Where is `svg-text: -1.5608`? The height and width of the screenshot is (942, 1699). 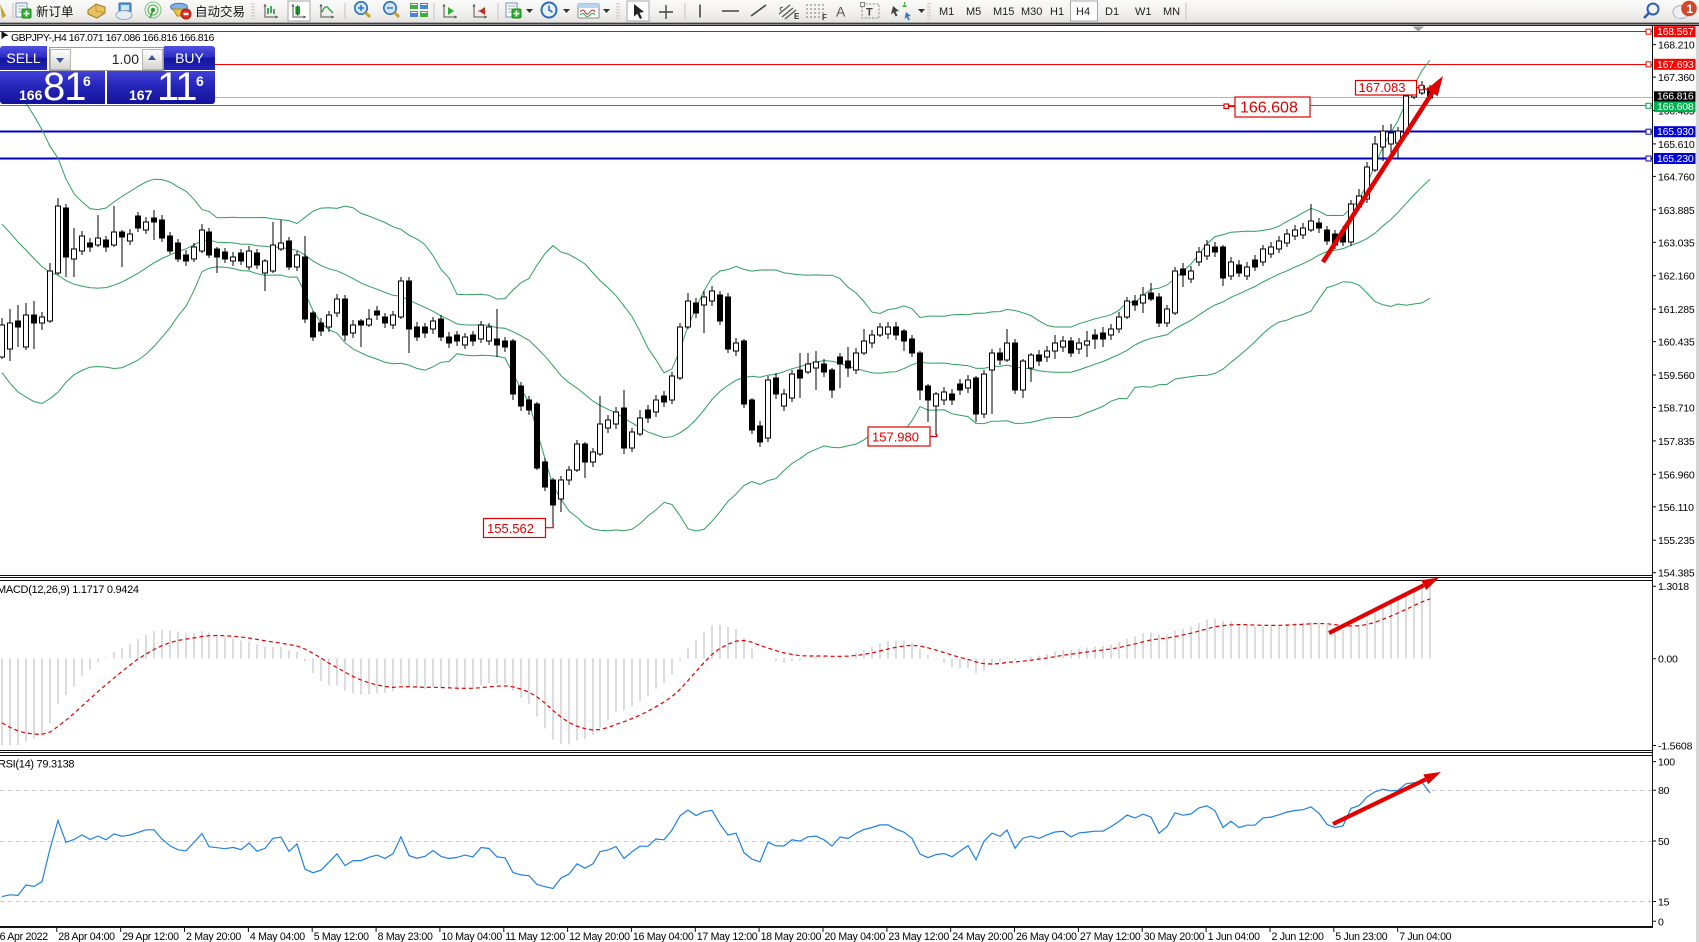 svg-text: -1.5608 is located at coordinates (1675, 747).